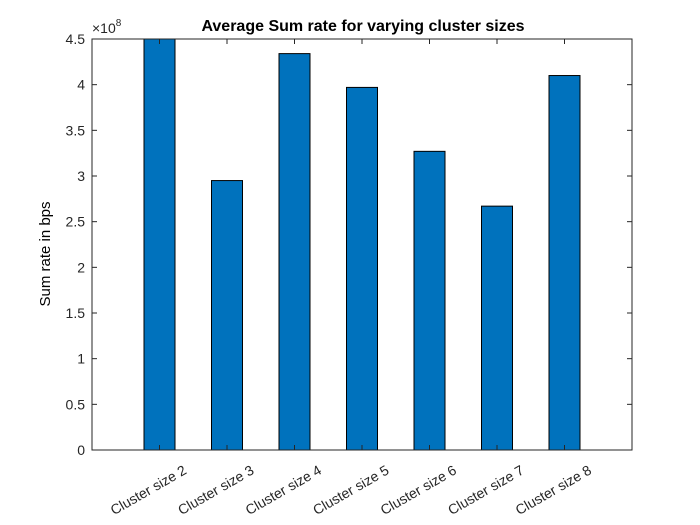 Image resolution: width=700 pixels, height=525 pixels. I want to click on y-axis-multiplier-exponent: 8, so click(119, 23).